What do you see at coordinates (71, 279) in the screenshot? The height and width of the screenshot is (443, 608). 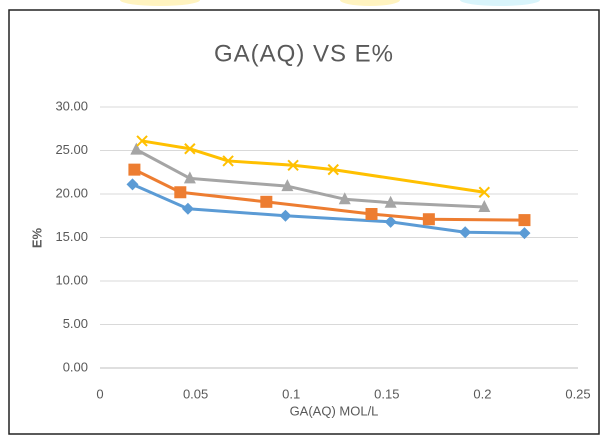 I see `y-tick-label: 10.00` at bounding box center [71, 279].